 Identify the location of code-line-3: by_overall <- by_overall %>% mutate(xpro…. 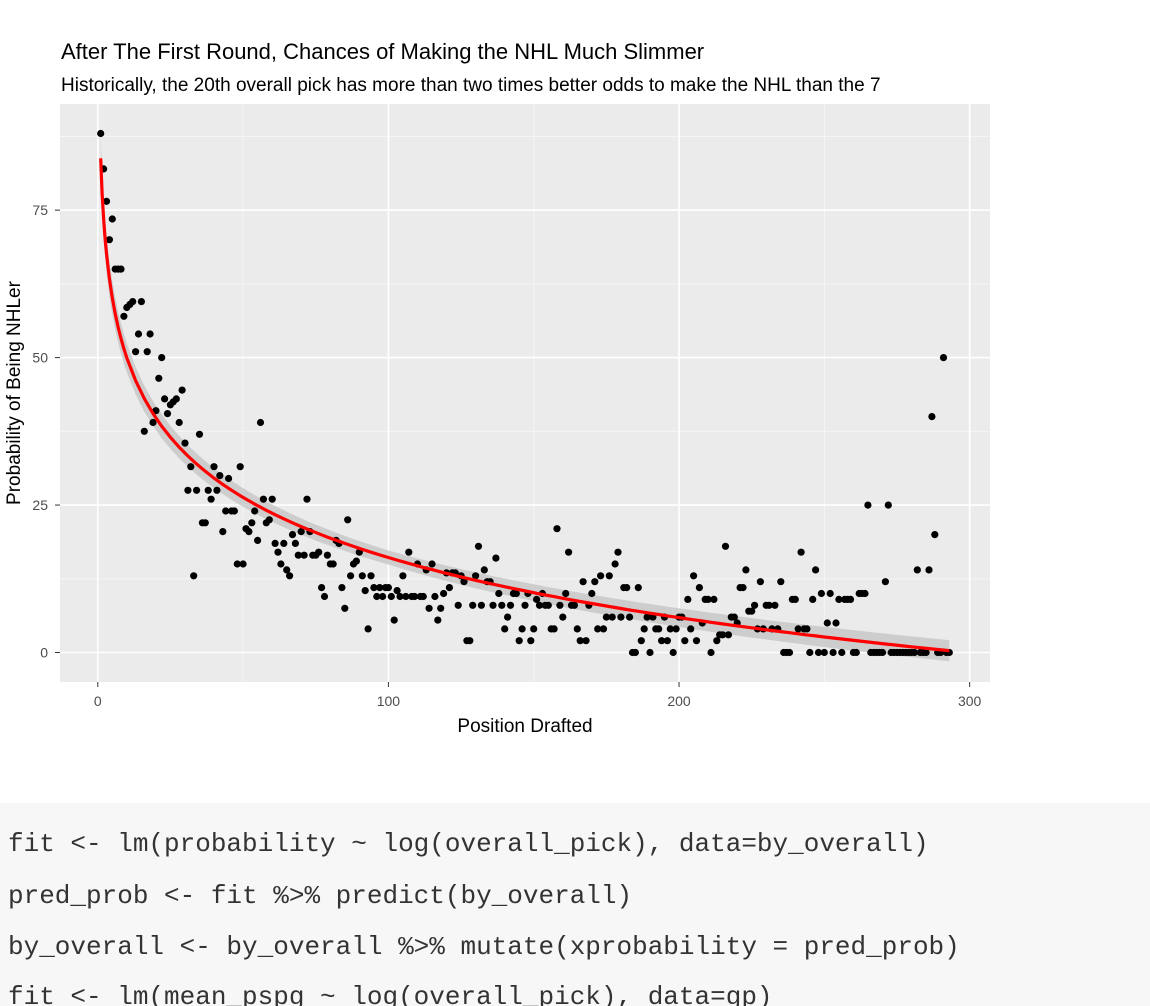
(484, 947).